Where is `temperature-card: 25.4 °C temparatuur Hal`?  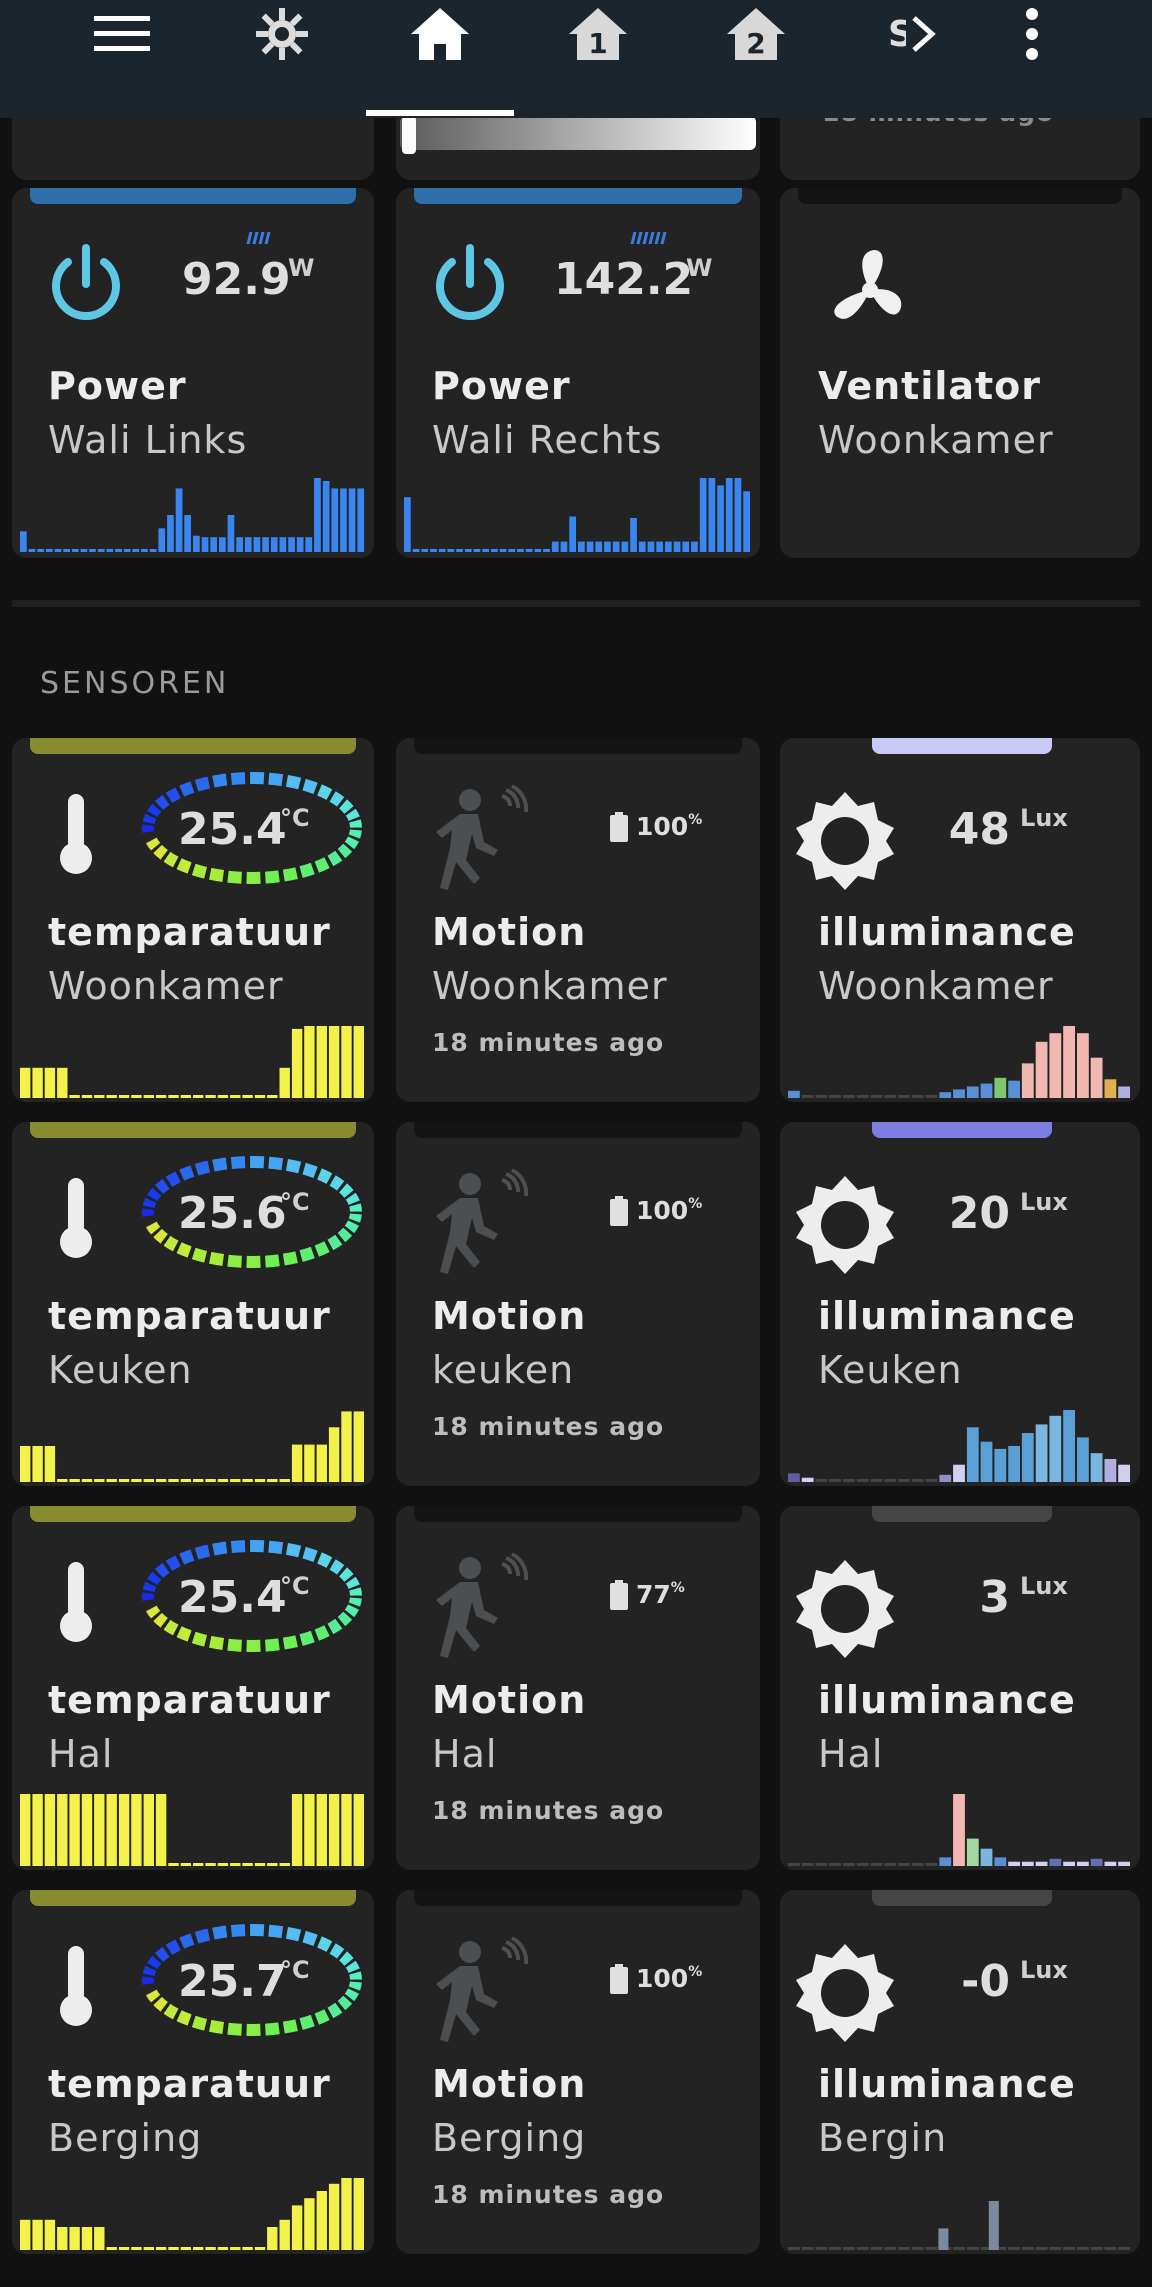
temperature-card: 25.4 °C temparatuur Hal is located at coordinates (193, 1688).